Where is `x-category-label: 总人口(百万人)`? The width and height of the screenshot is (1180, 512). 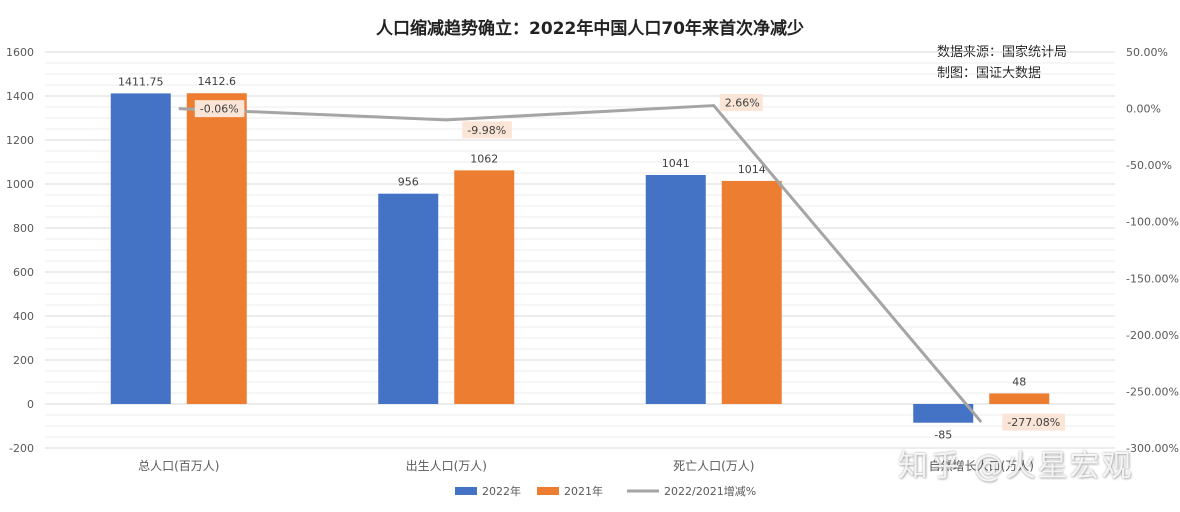 x-category-label: 总人口(百万人) is located at coordinates (178, 466).